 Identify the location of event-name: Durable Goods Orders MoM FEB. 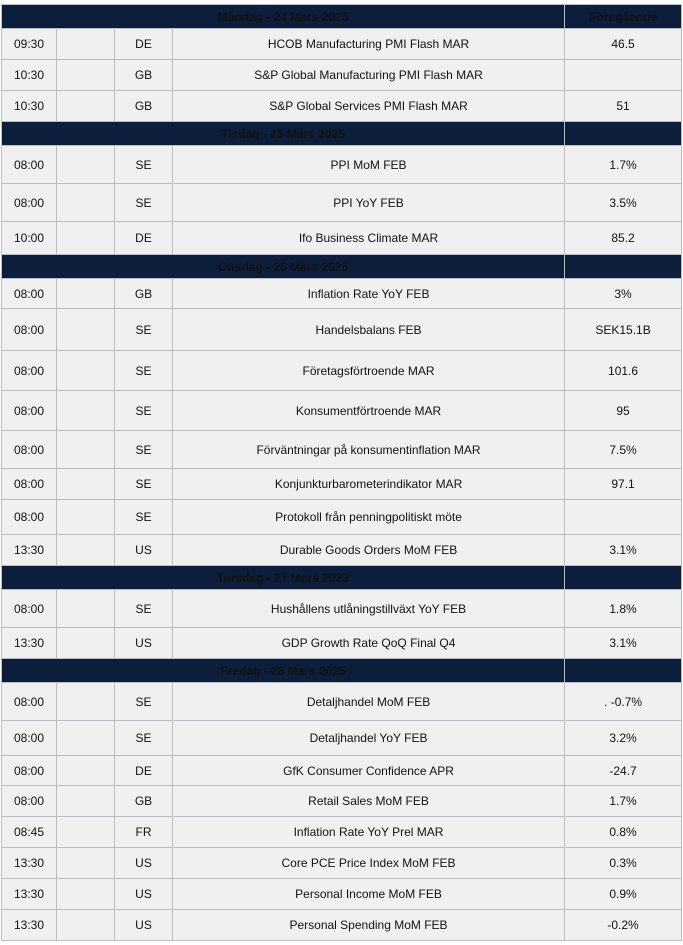
(368, 550).